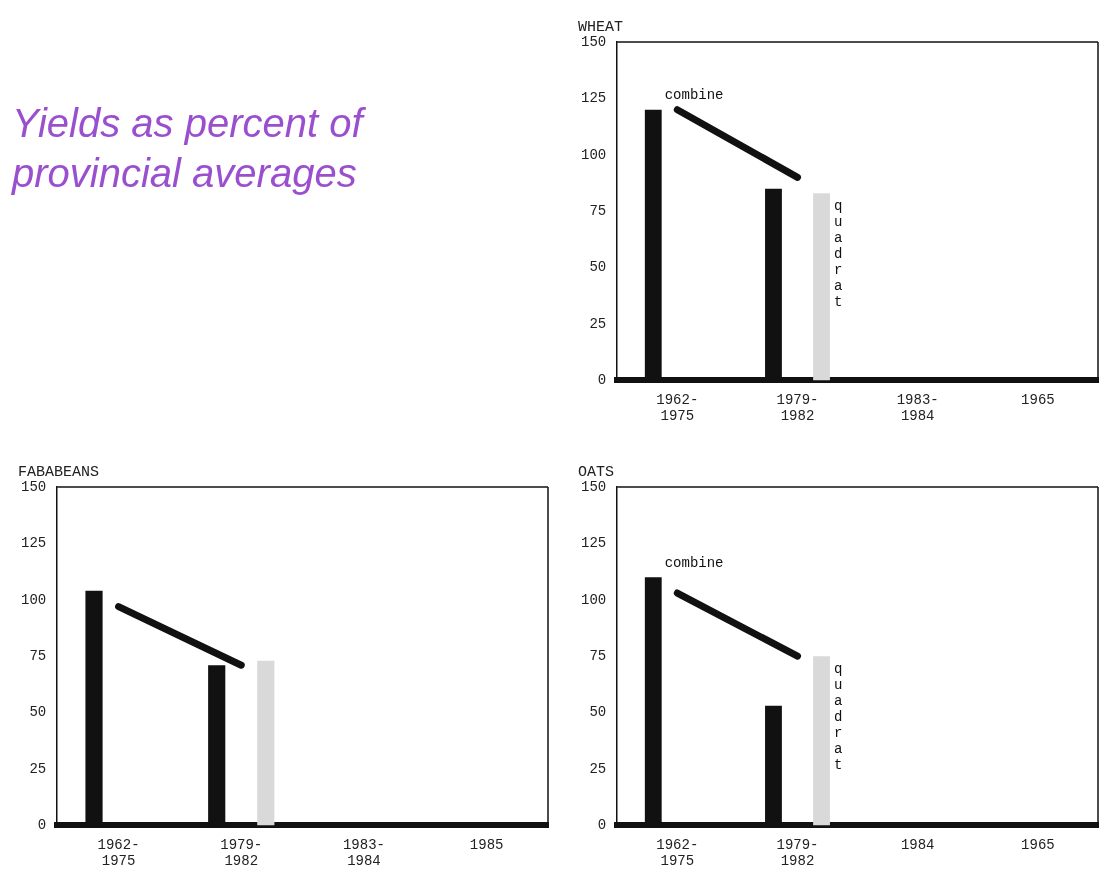  Describe the element at coordinates (596, 472) in the screenshot. I see `chart-title: OATS` at that location.